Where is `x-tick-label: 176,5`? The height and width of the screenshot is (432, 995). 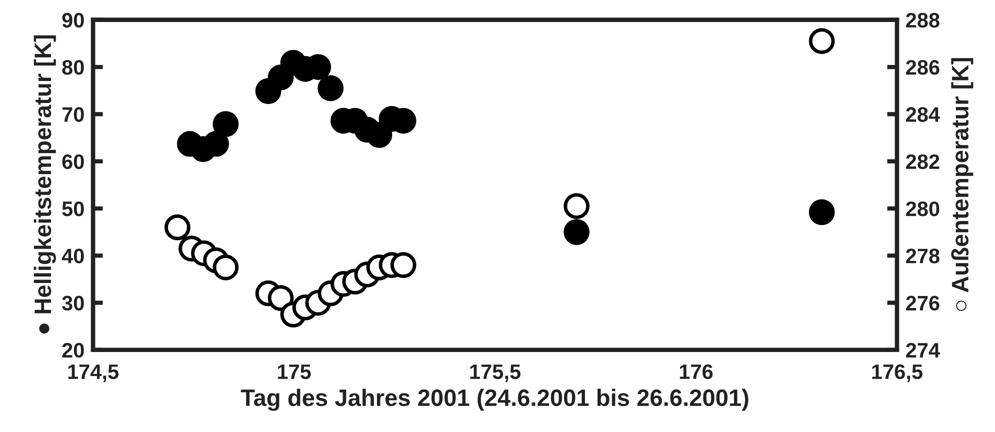 x-tick-label: 176,5 is located at coordinates (897, 373).